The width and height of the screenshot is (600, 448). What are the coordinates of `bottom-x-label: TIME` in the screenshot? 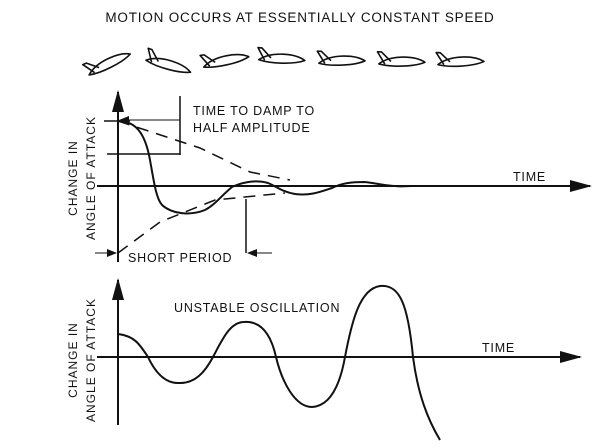 It's located at (498, 348).